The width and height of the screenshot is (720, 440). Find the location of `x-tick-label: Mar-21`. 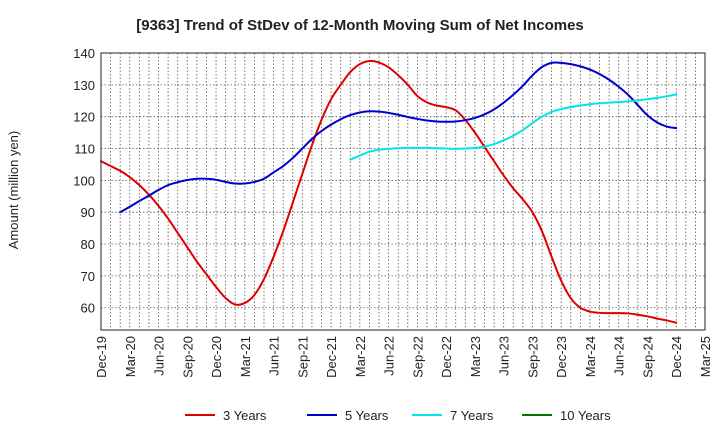

x-tick-label: Mar-21 is located at coordinates (245, 356).